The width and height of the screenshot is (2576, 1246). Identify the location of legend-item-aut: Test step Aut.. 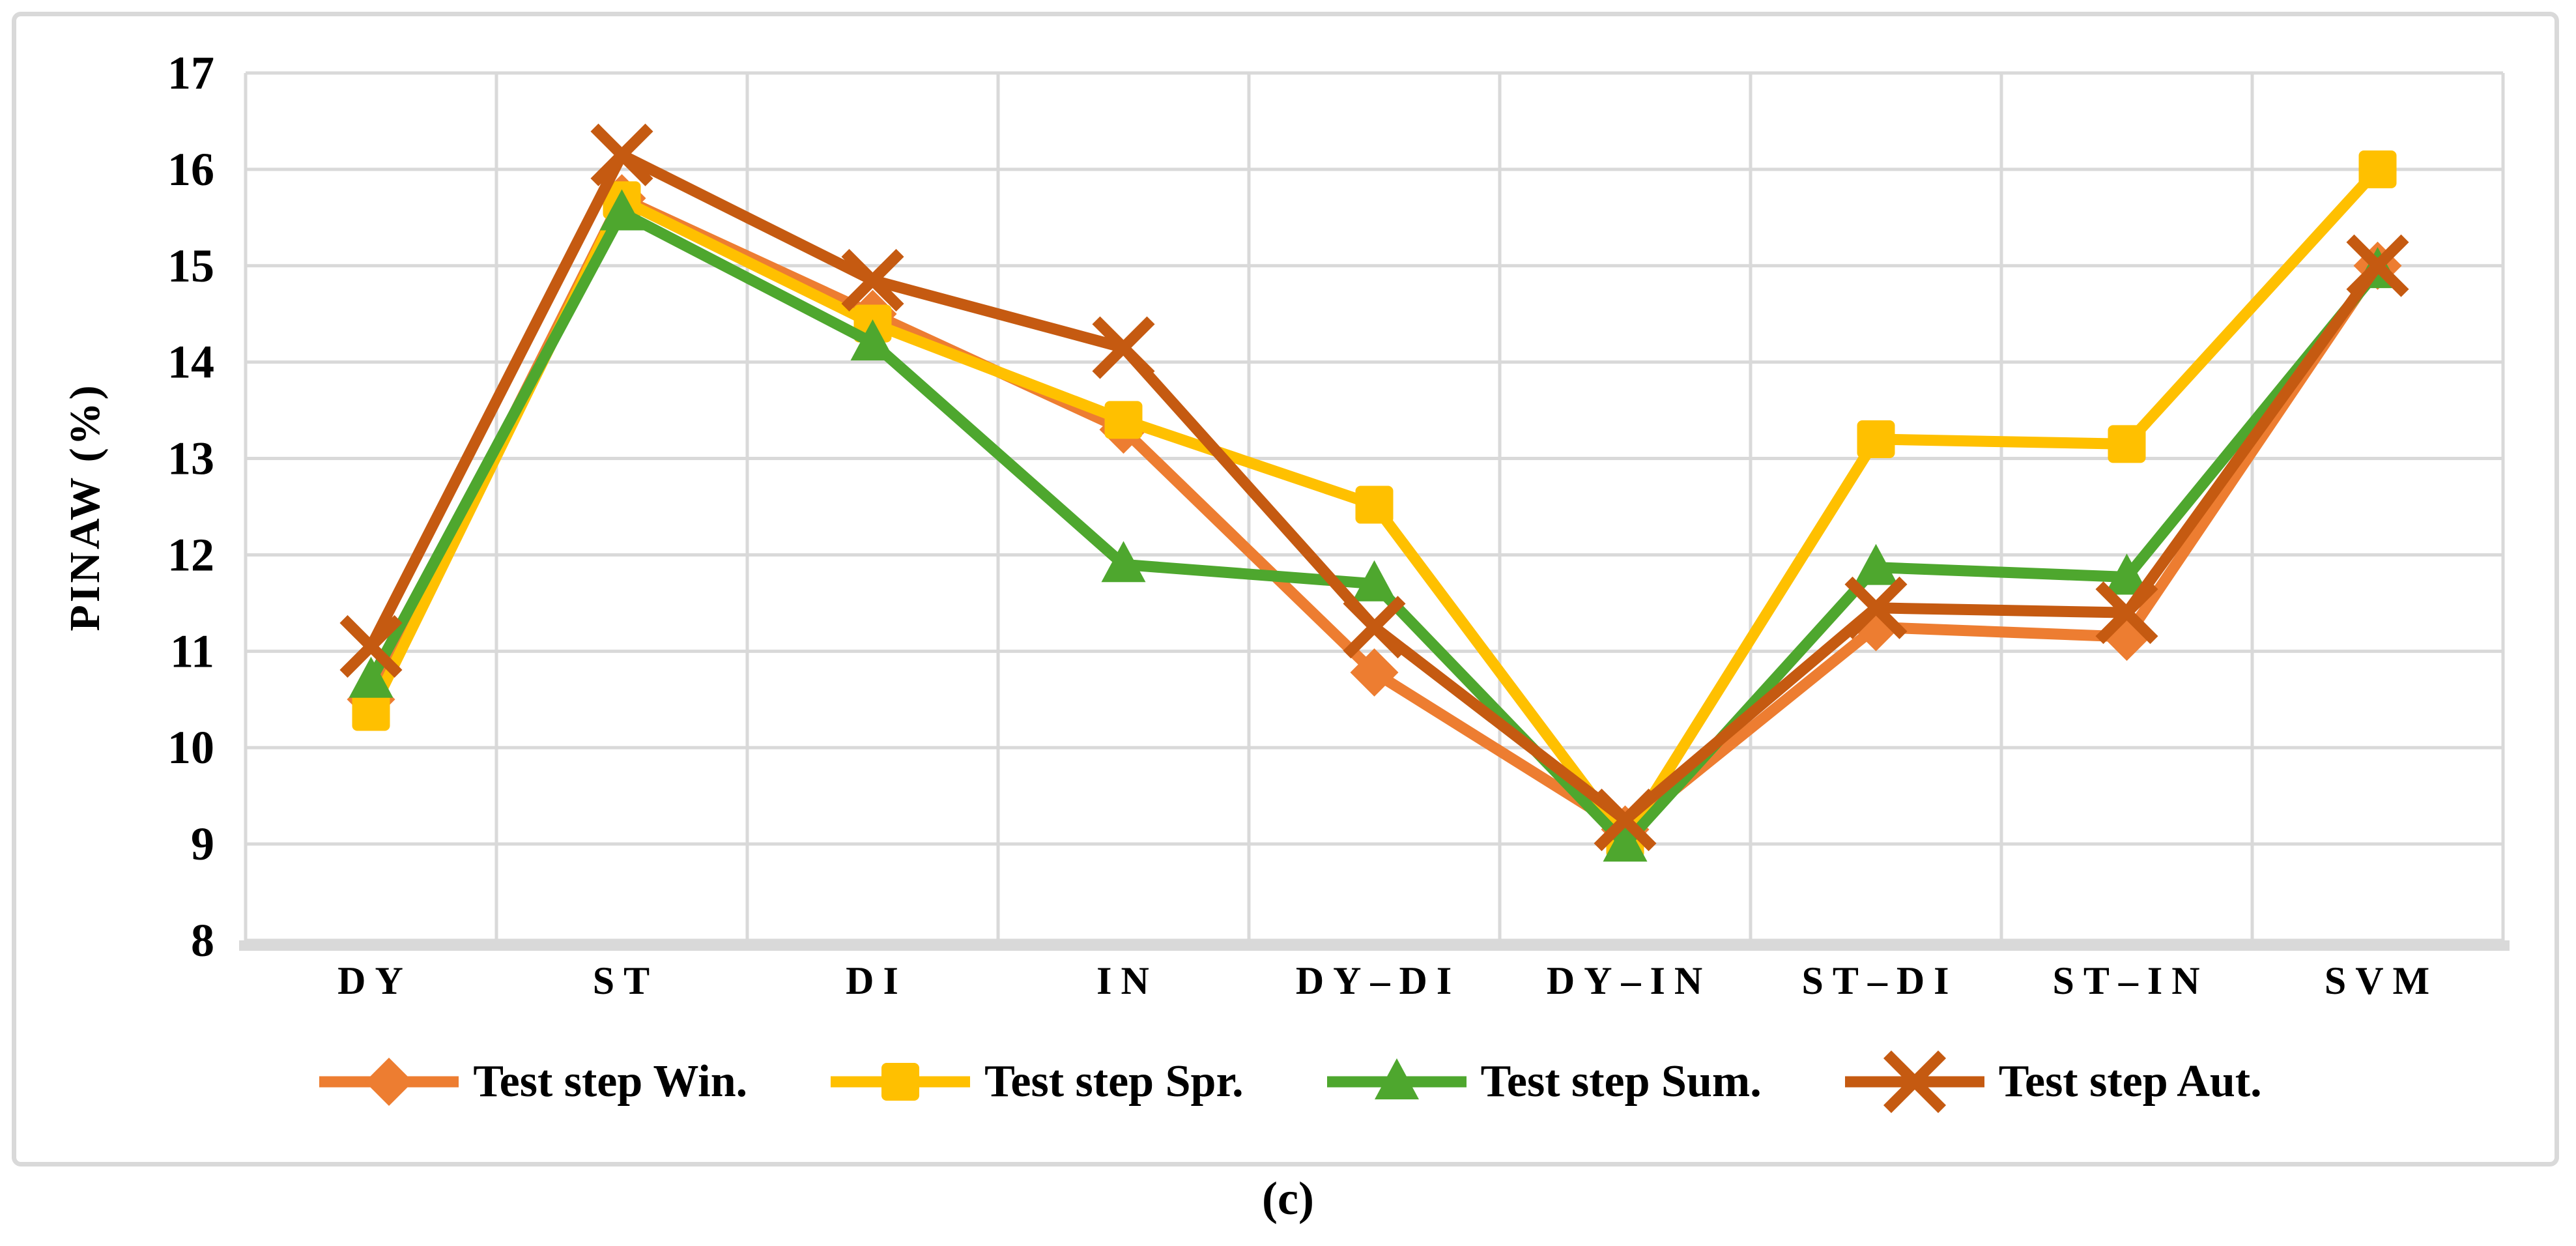
(2051, 1081).